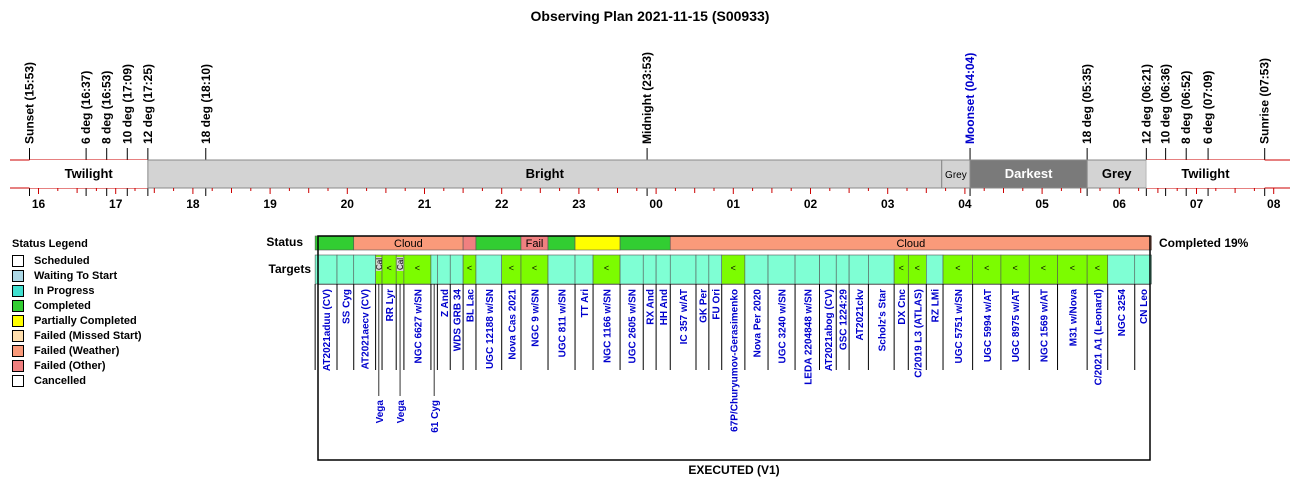 The width and height of the screenshot is (1300, 490). What do you see at coordinates (148, 104) in the screenshot?
I see `event-label: 12 deg (17:25)` at bounding box center [148, 104].